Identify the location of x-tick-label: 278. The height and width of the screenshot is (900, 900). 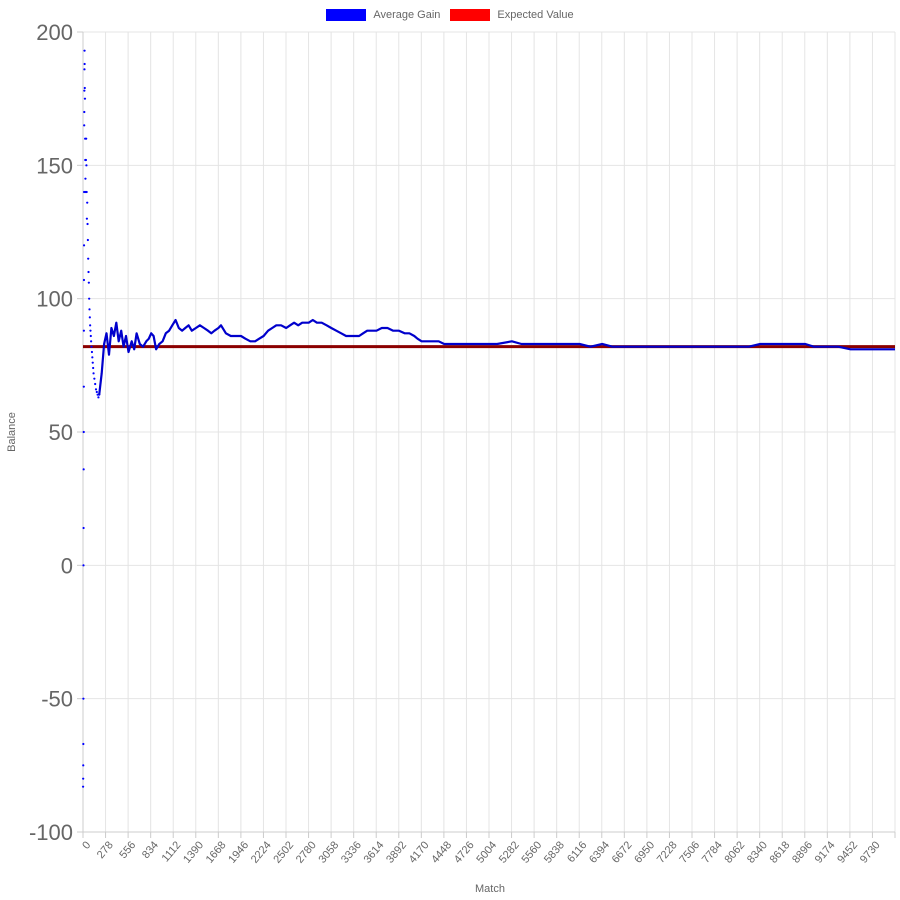
(105, 850).